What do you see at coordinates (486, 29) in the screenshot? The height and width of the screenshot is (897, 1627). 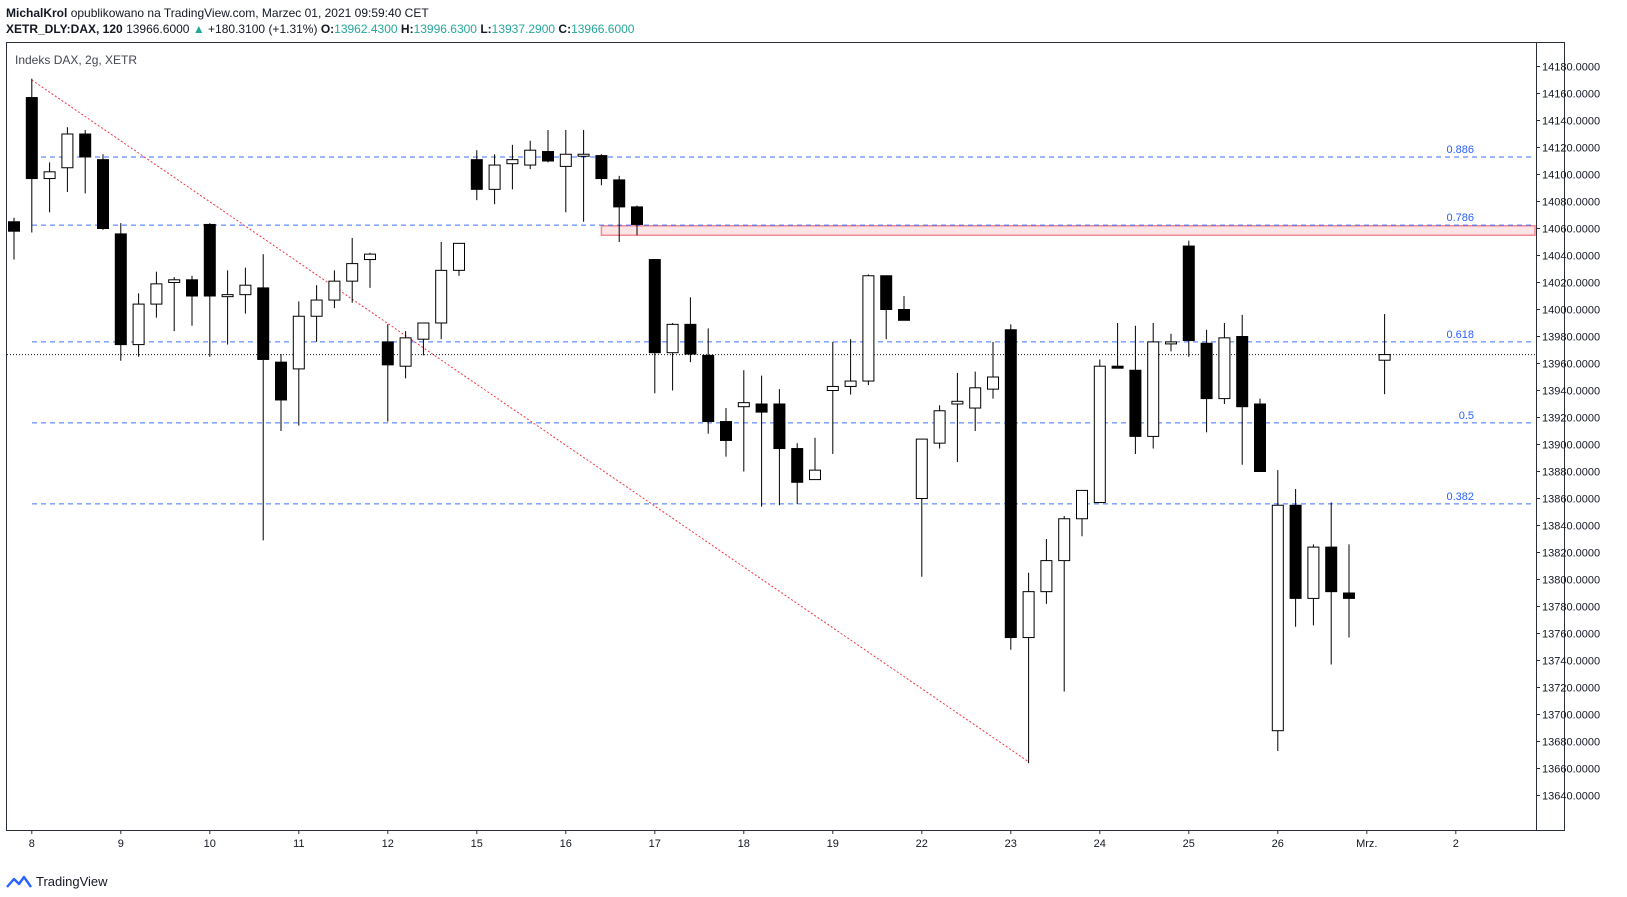 I see `low-label: L:` at bounding box center [486, 29].